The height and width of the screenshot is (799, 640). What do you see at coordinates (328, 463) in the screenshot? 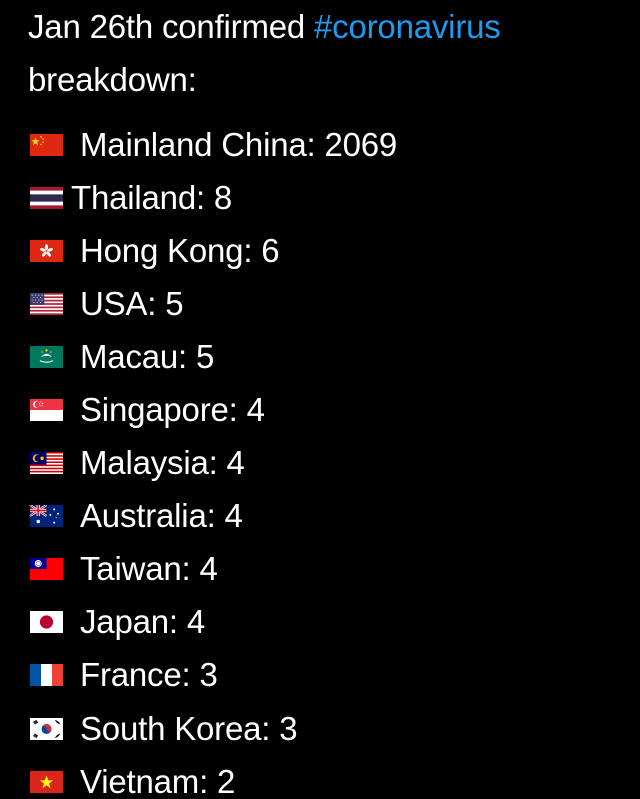
I see `list-item: Malaysia: 4` at bounding box center [328, 463].